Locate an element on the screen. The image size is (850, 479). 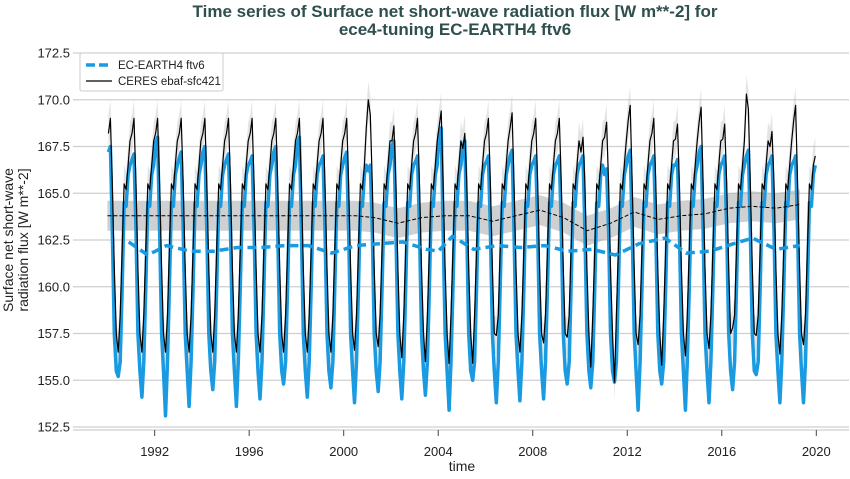
legend: EC-EARTH4 ftv6 CERES ebaf-sfc421 is located at coordinates (151, 72).